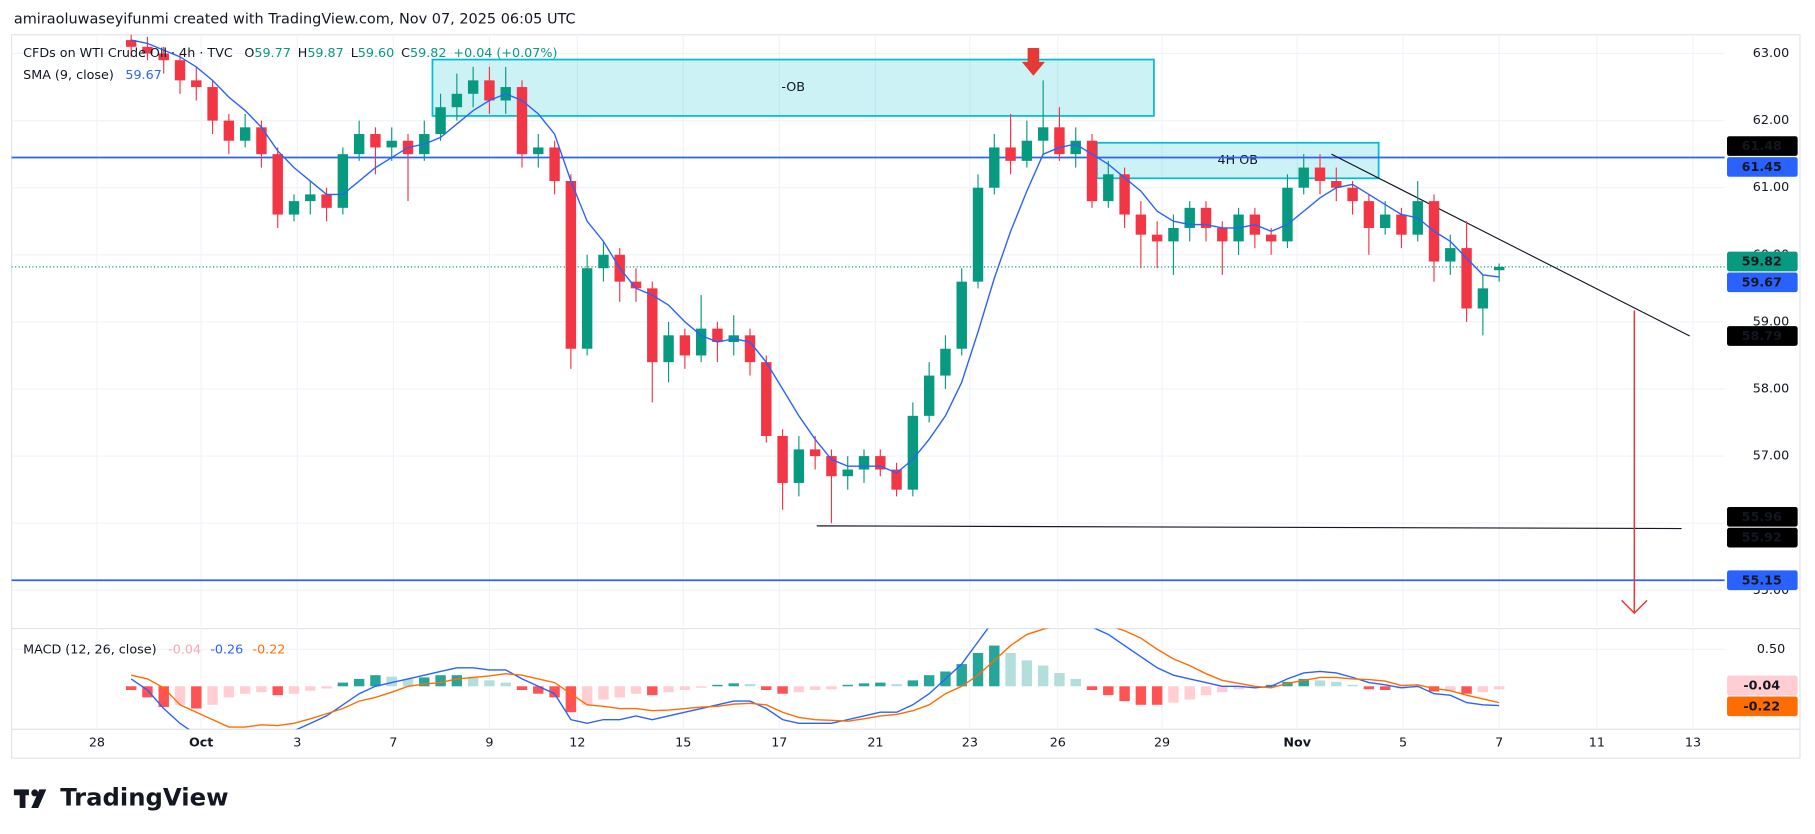  I want to click on price-change: +0.04 (+0.07%), so click(505, 53).